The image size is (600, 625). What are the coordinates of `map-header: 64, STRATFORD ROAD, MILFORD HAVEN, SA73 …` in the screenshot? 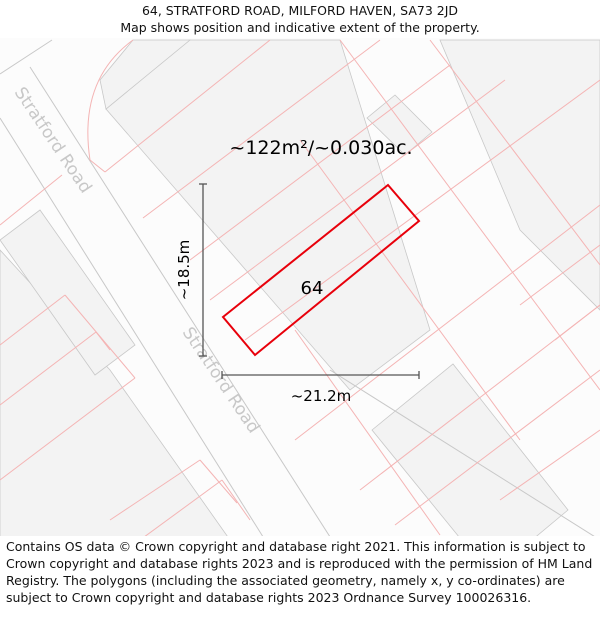 It's located at (300, 20).